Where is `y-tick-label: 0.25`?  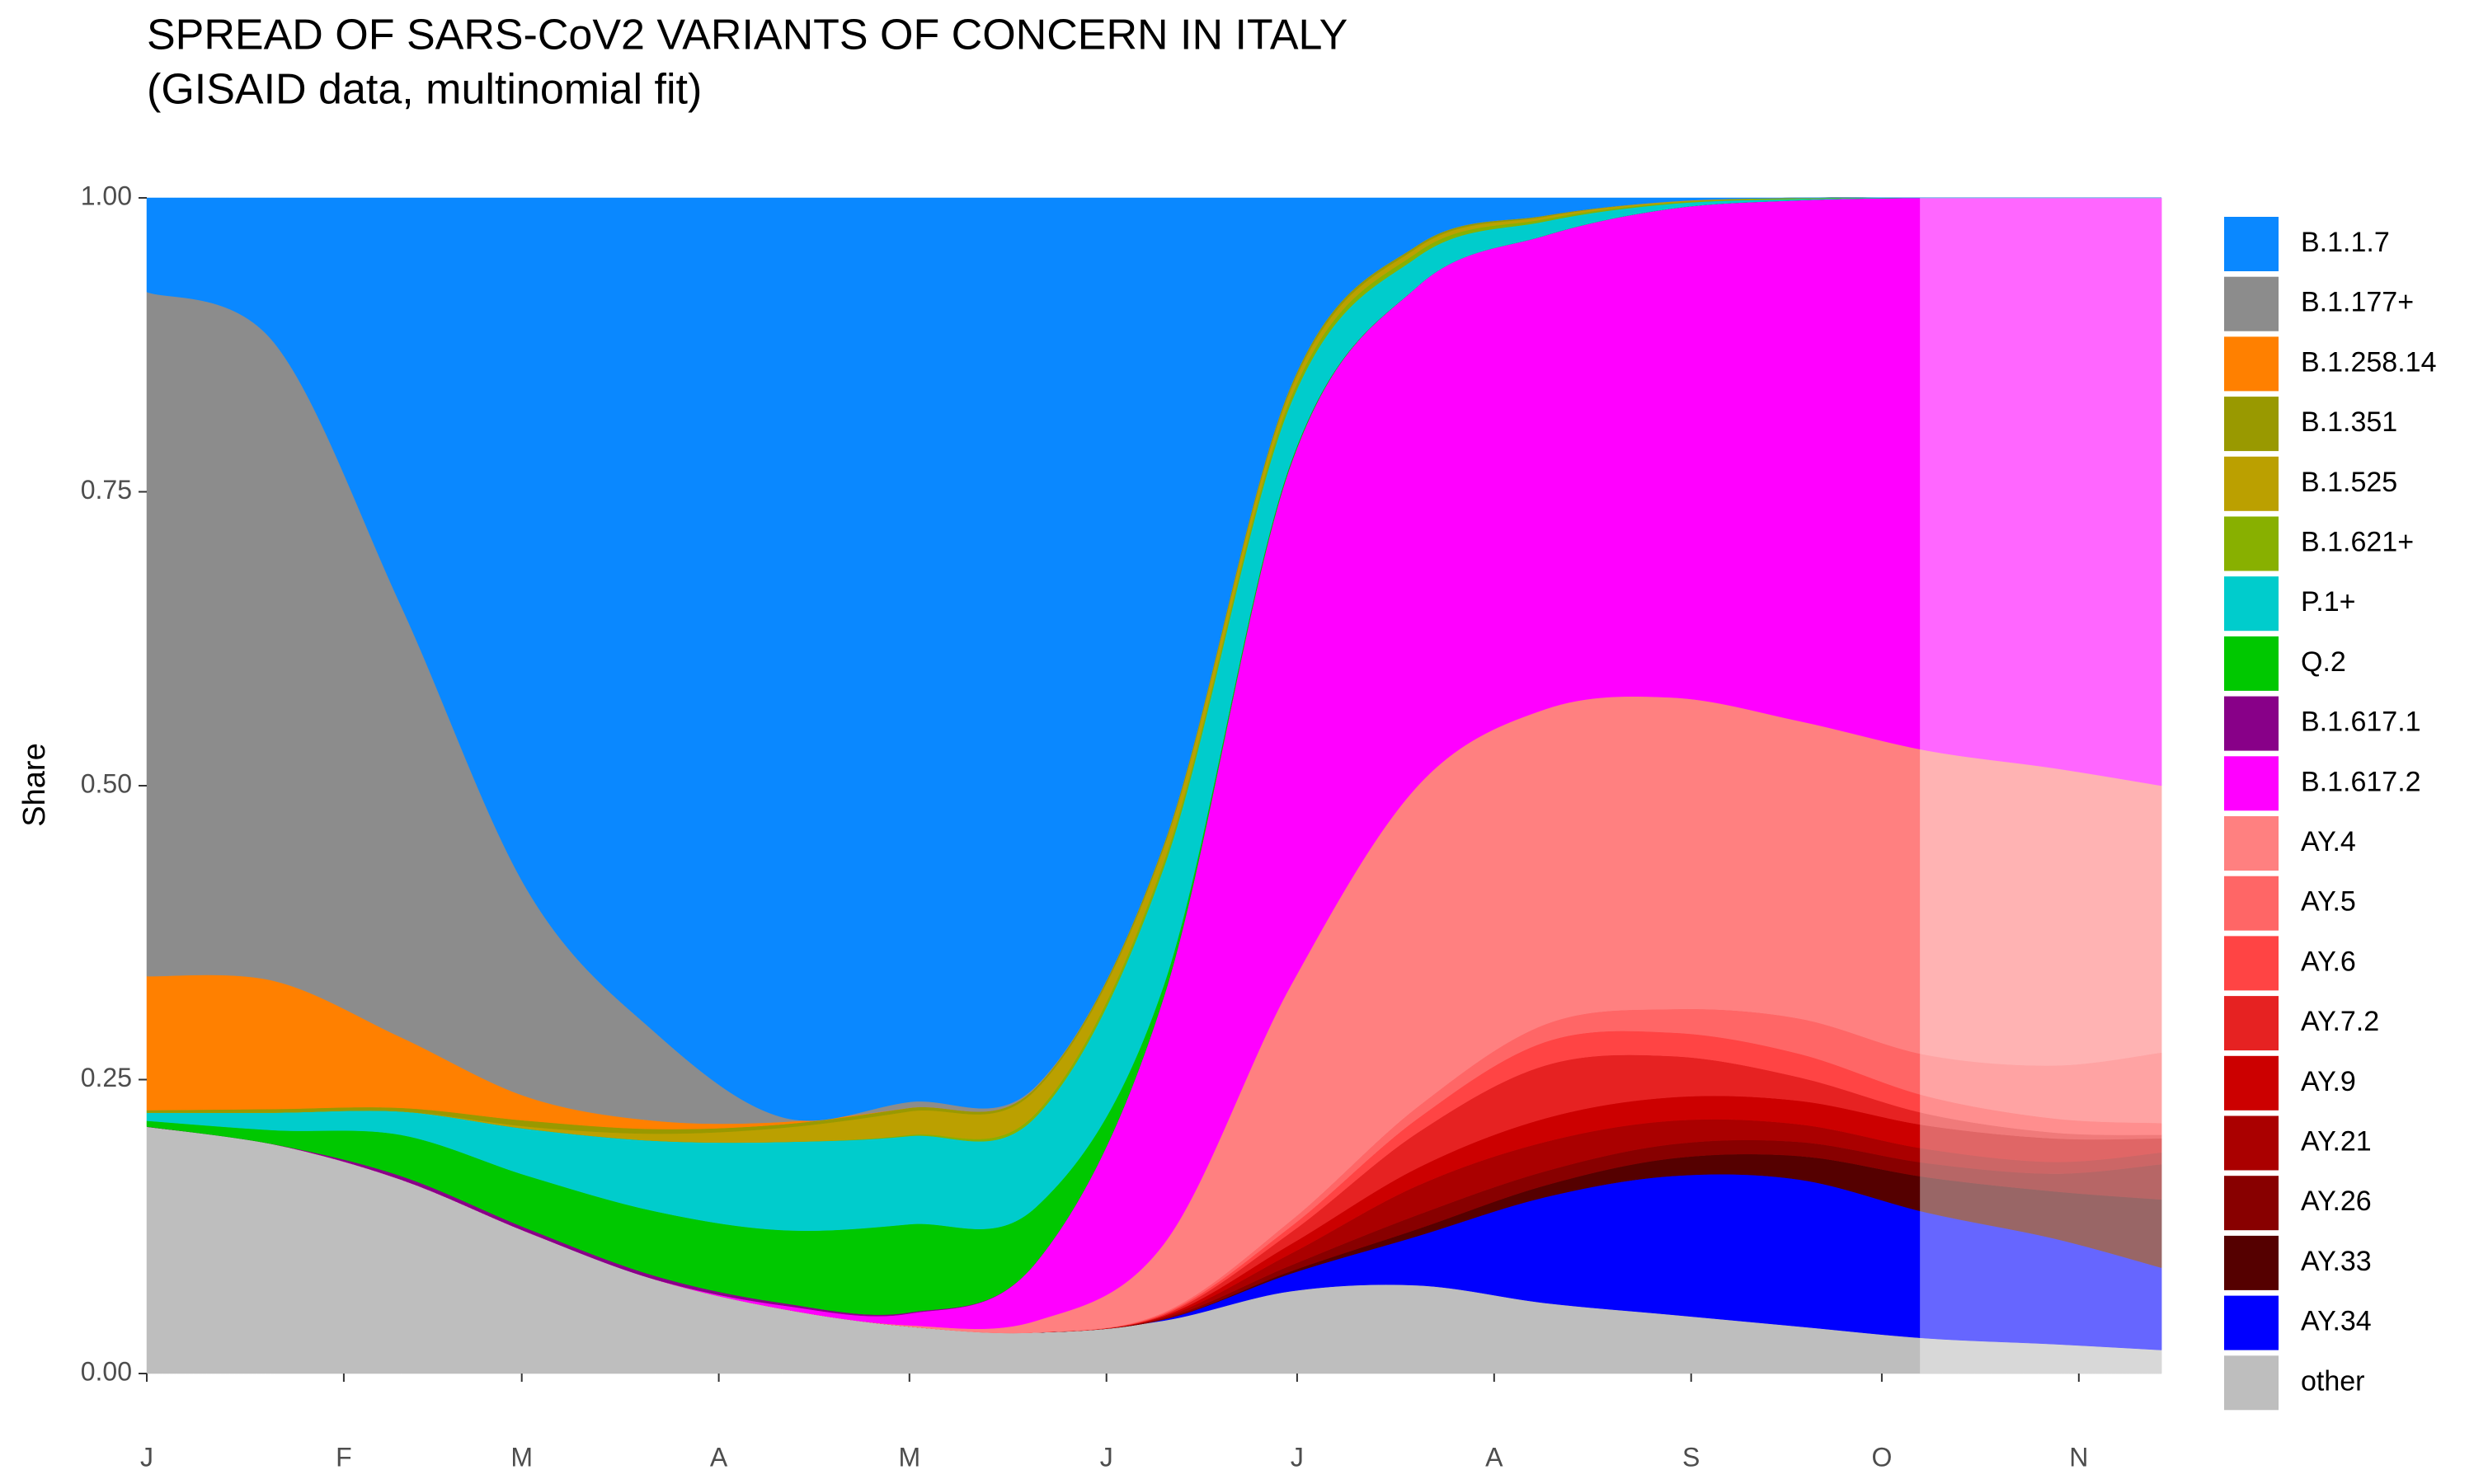 y-tick-label: 0.25 is located at coordinates (106, 1077).